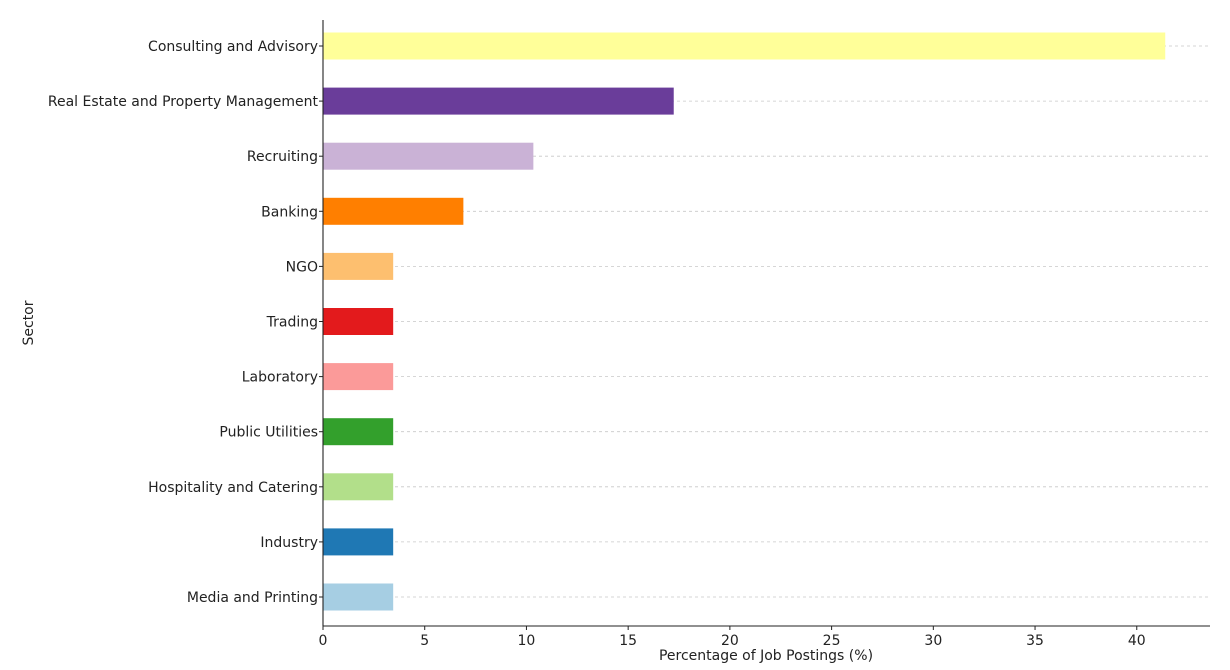  Describe the element at coordinates (289, 543) in the screenshot. I see `y-tick-label: Industry` at that location.